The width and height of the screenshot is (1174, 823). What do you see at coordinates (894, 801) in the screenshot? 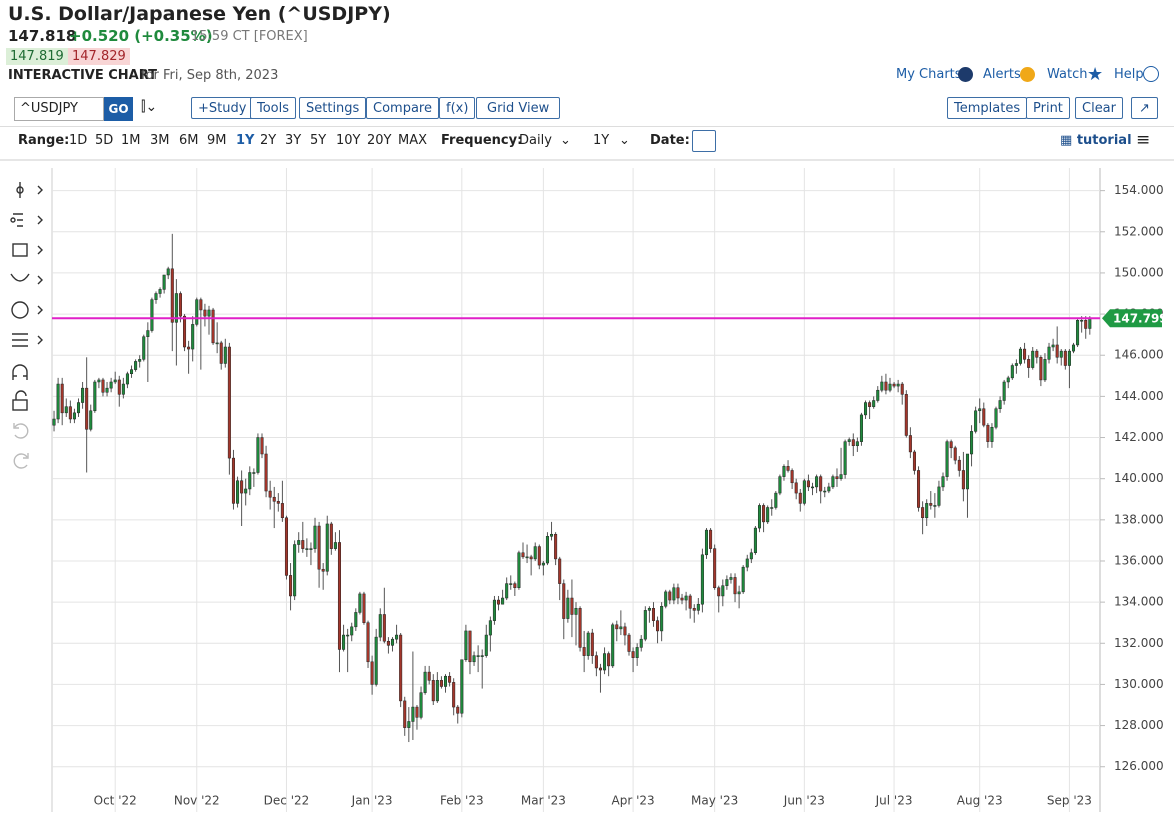
I see `x-tick-label: Jul '23` at bounding box center [894, 801].